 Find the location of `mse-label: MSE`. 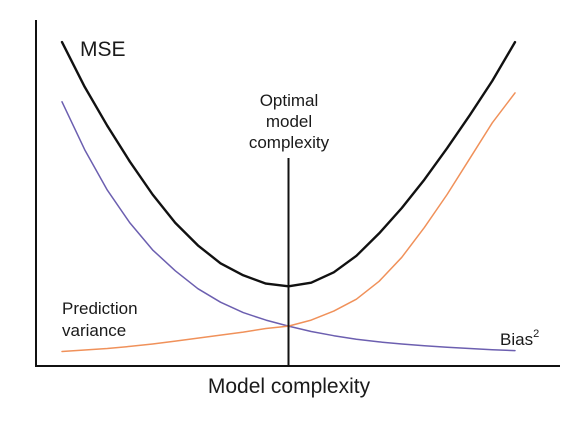

mse-label: MSE is located at coordinates (103, 49).